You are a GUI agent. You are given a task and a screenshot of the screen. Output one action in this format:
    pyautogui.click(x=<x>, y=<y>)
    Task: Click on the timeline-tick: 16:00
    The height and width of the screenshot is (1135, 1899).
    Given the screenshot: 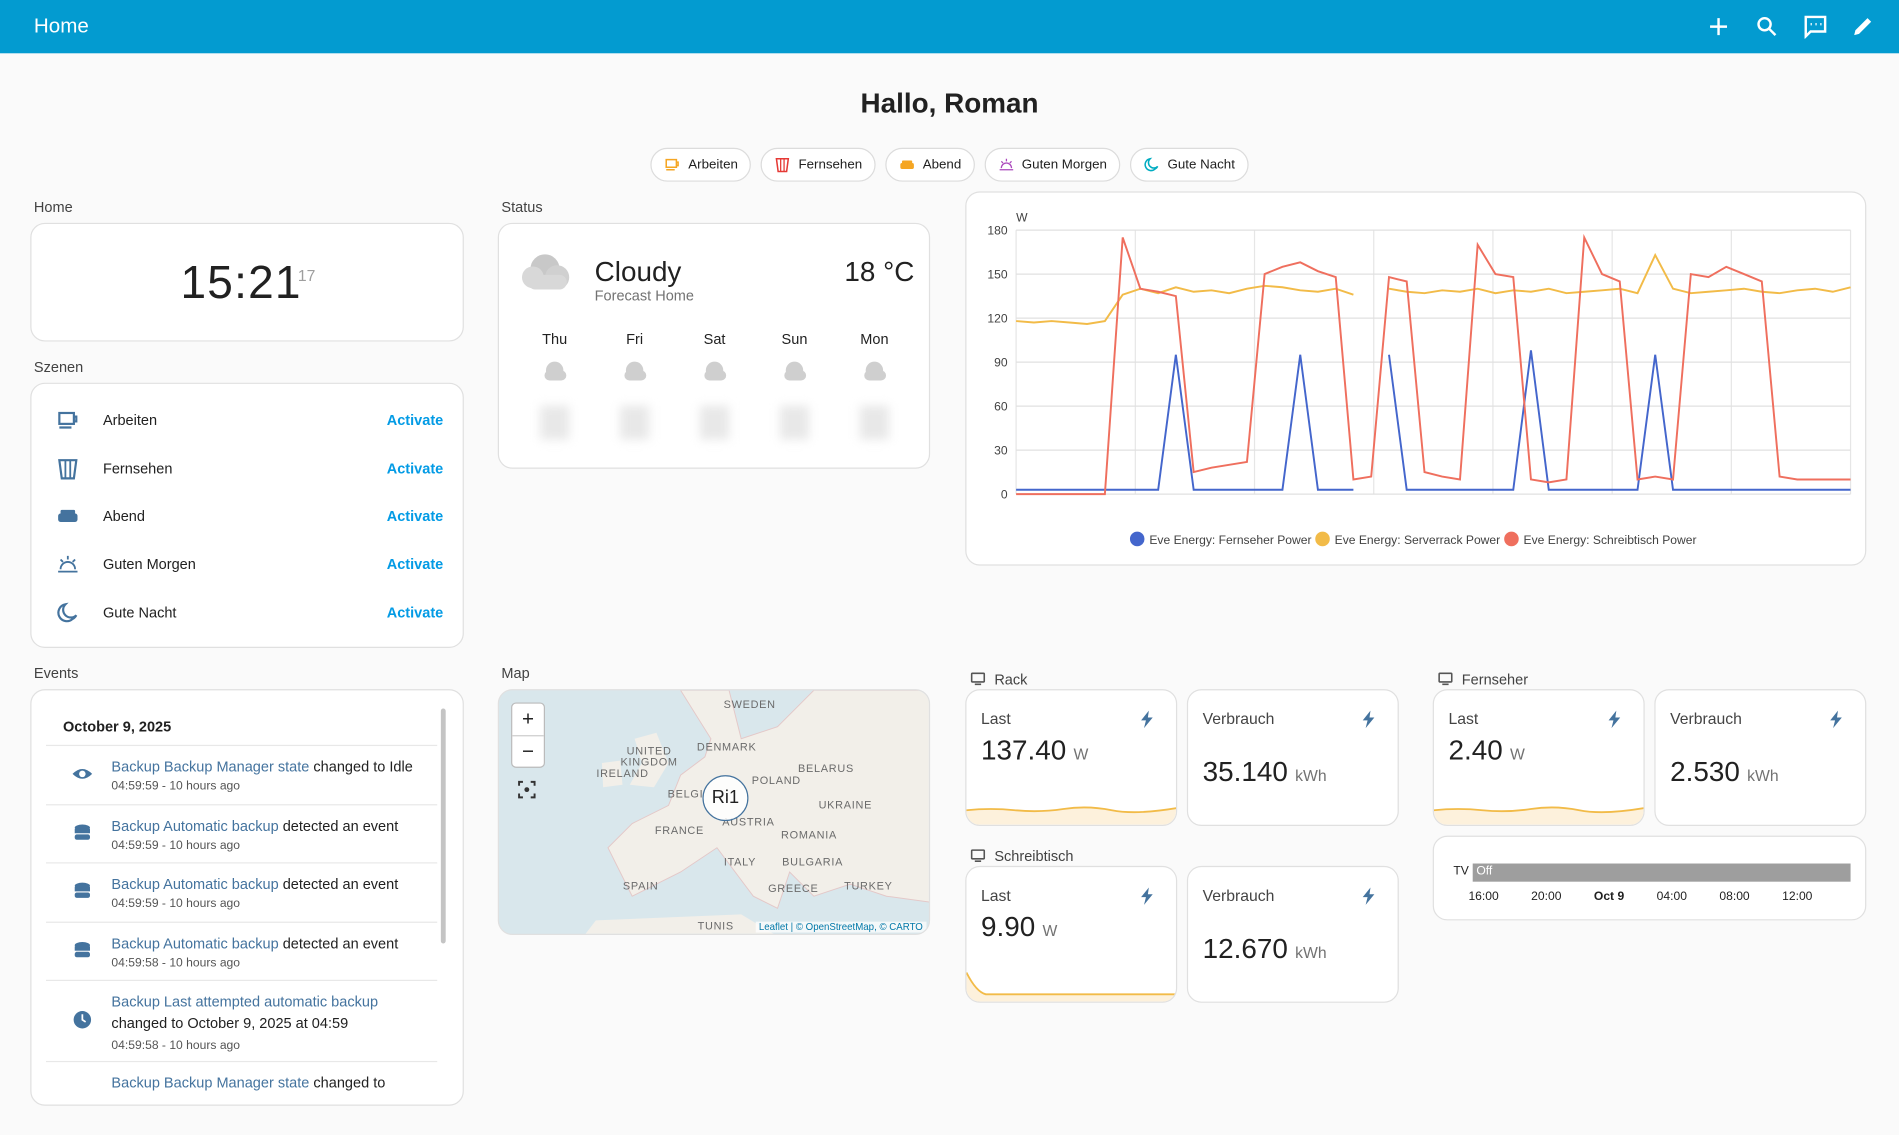 What is the action you would take?
    pyautogui.click(x=1483, y=897)
    